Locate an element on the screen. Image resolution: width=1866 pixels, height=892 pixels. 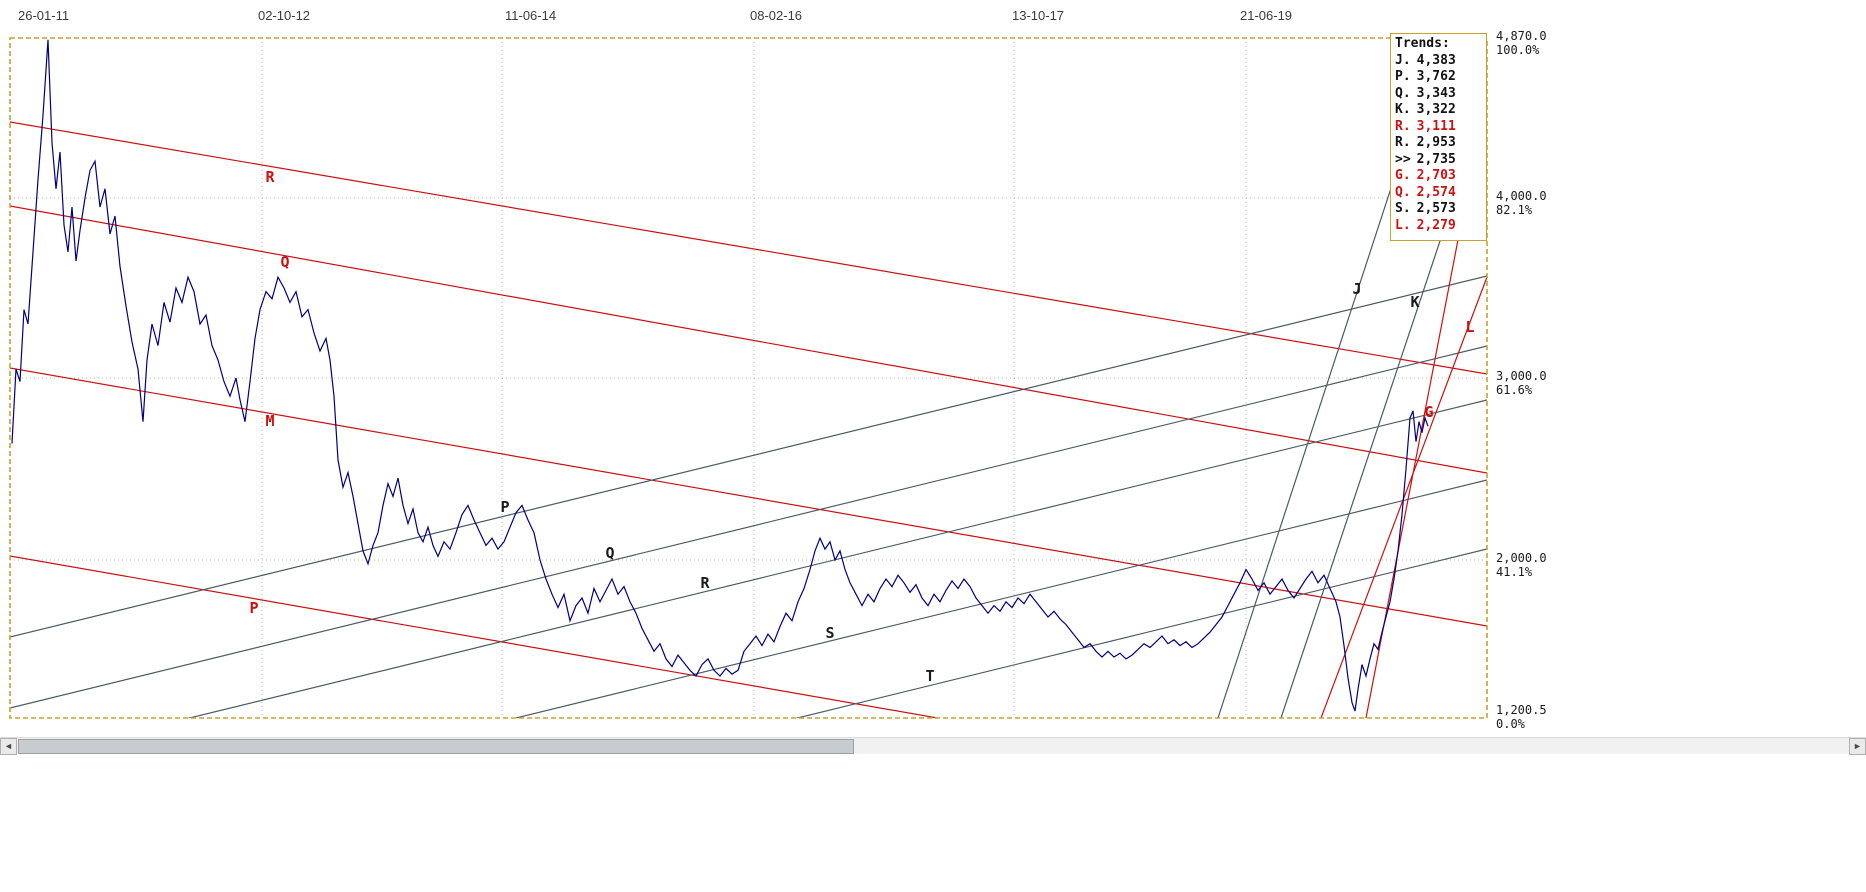
scrollbar-thumb is located at coordinates (436, 746).